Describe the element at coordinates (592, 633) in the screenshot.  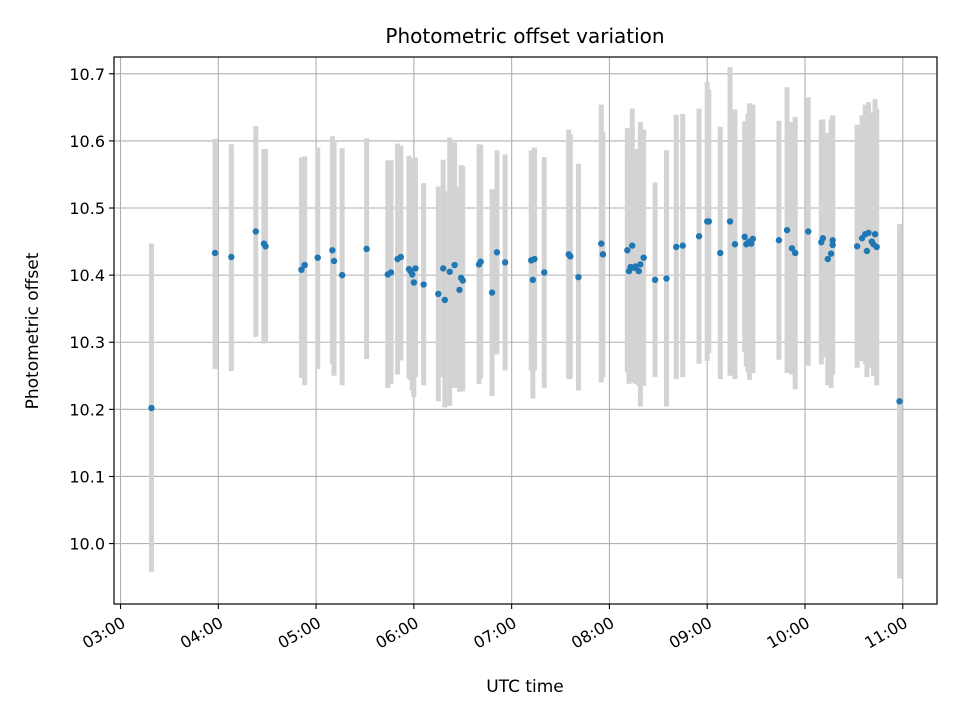
I see `x-tick-label: 08:00` at that location.